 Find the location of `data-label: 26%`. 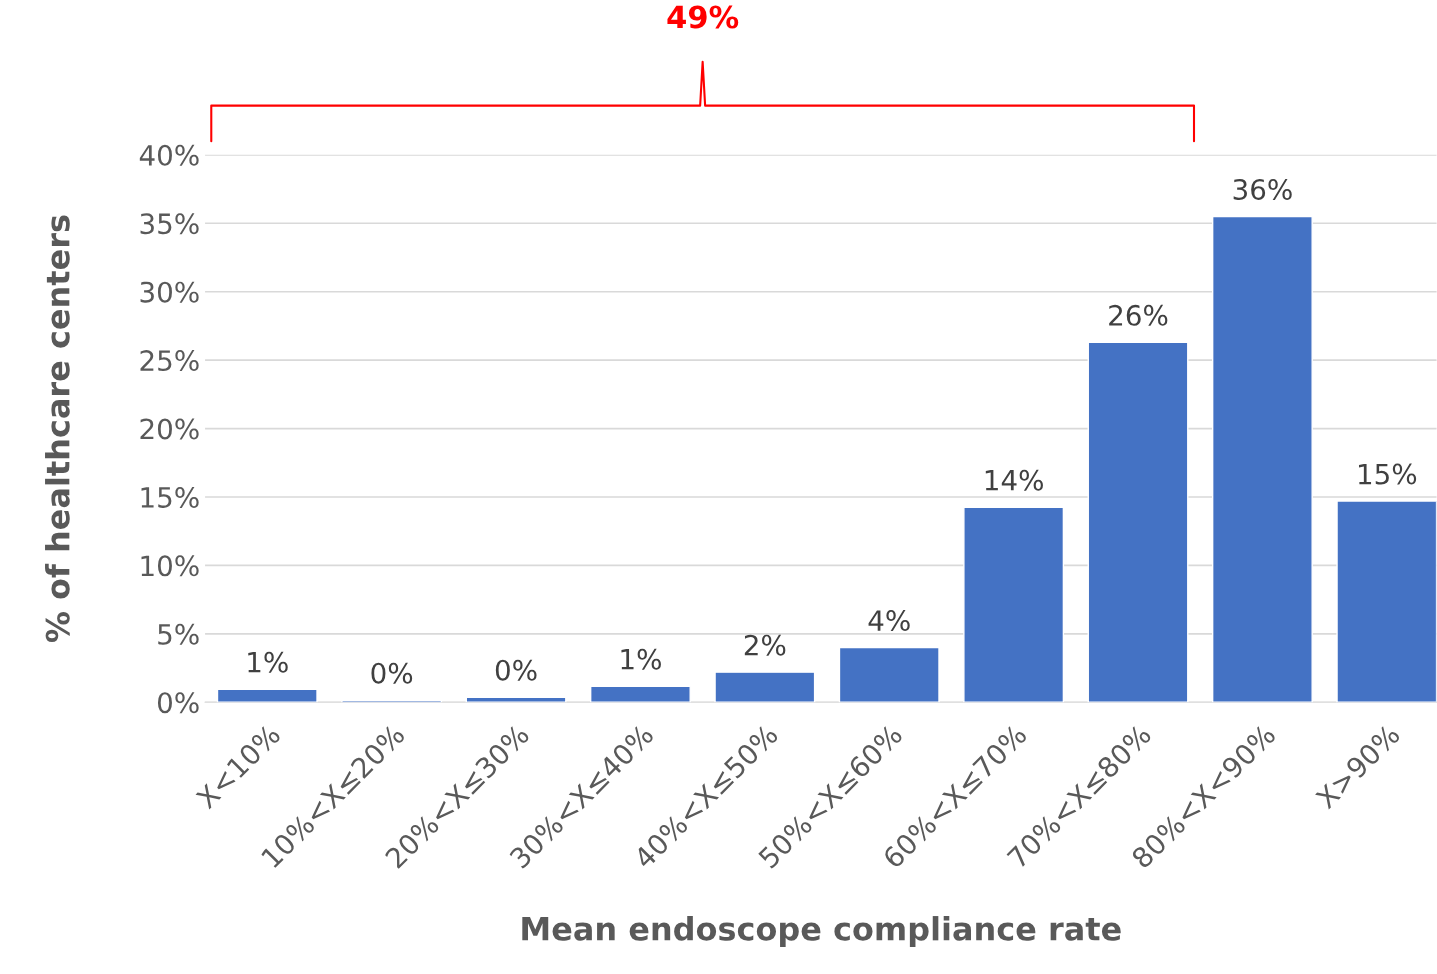

data-label: 26% is located at coordinates (1138, 315).